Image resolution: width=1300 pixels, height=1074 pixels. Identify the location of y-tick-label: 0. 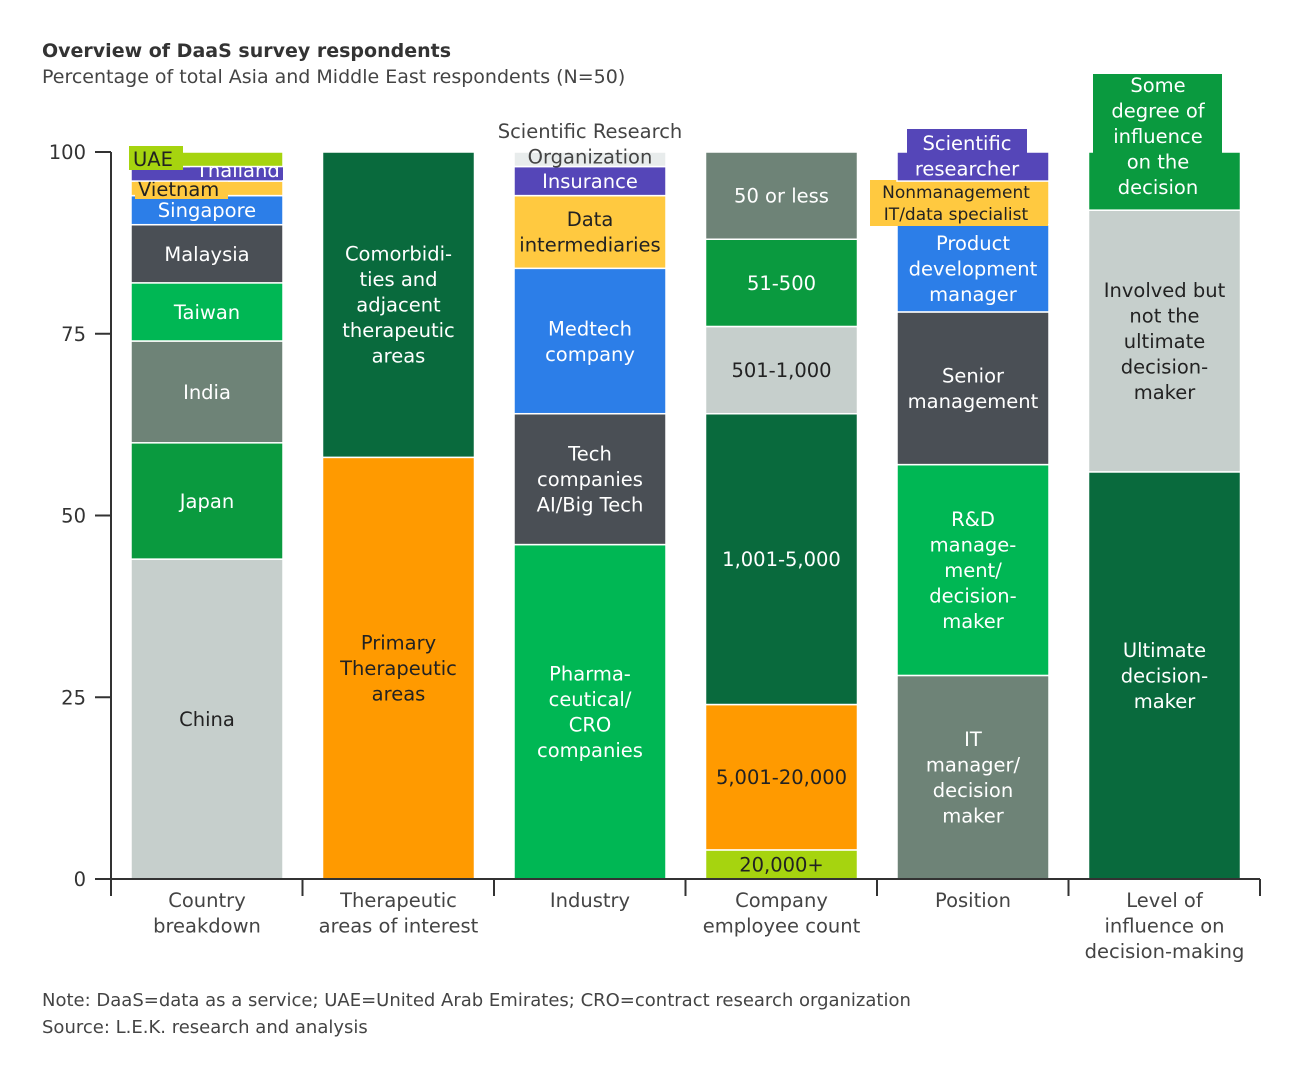
(80, 879).